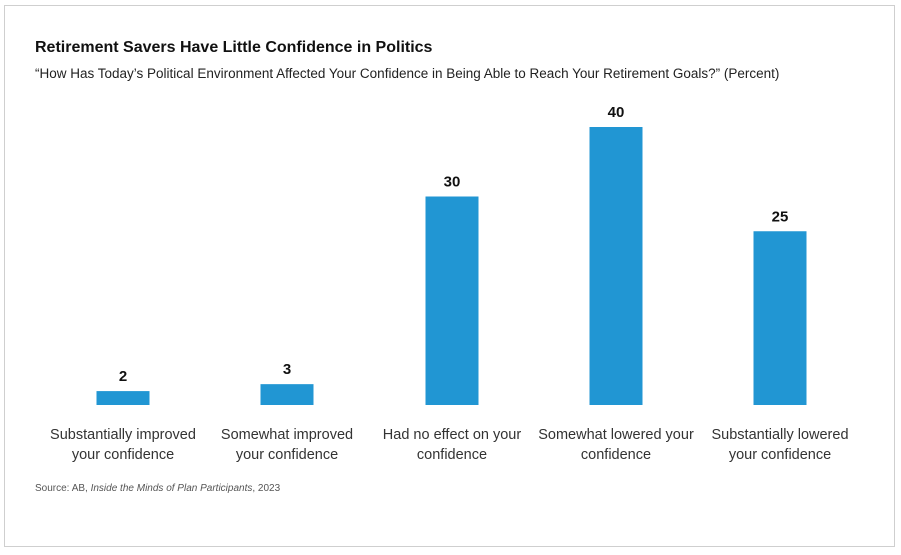 This screenshot has width=901, height=555. Describe the element at coordinates (287, 369) in the screenshot. I see `bar-value-label-2: 3` at that location.